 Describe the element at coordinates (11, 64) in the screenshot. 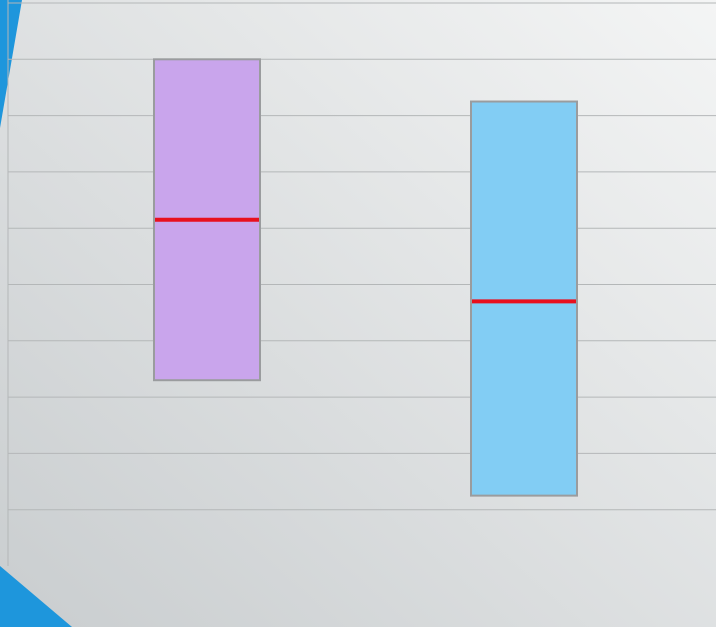

I see `decorative-accent-top` at that location.